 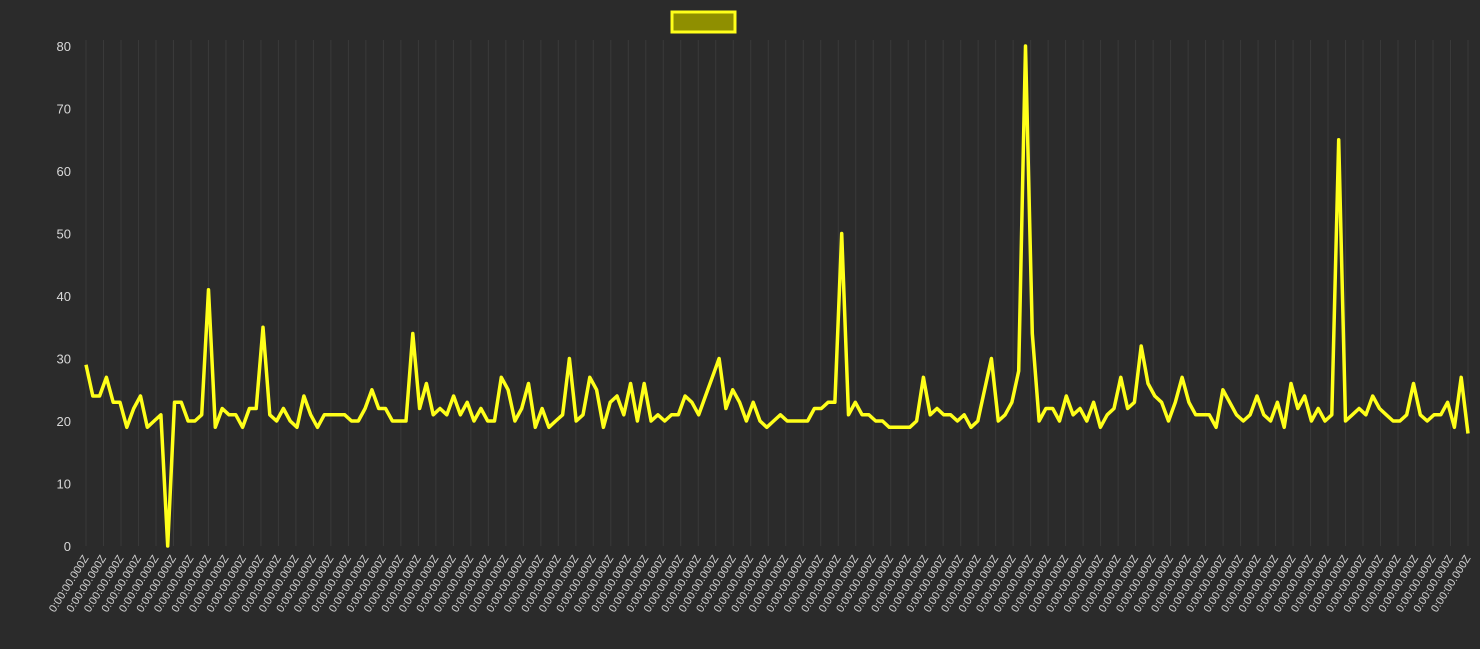 I want to click on legend, so click(x=703, y=22).